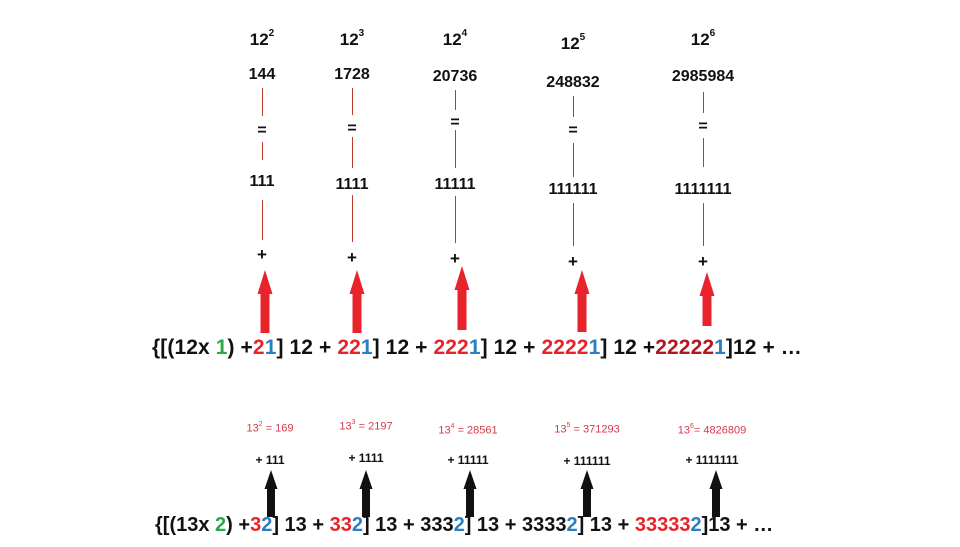 Image resolution: width=960 pixels, height=547 pixels. Describe the element at coordinates (703, 39) in the screenshot. I see `power-heading: 126` at that location.